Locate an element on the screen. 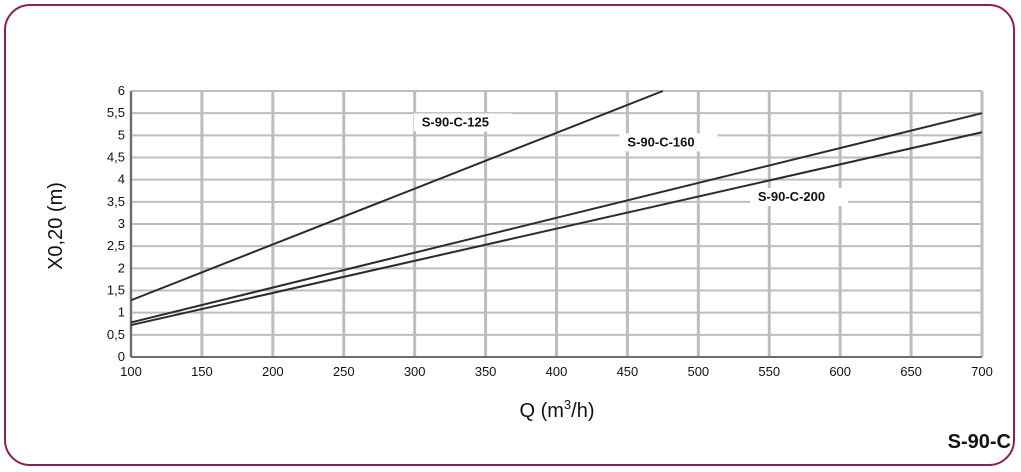  x-tick-label: 200 is located at coordinates (273, 371).